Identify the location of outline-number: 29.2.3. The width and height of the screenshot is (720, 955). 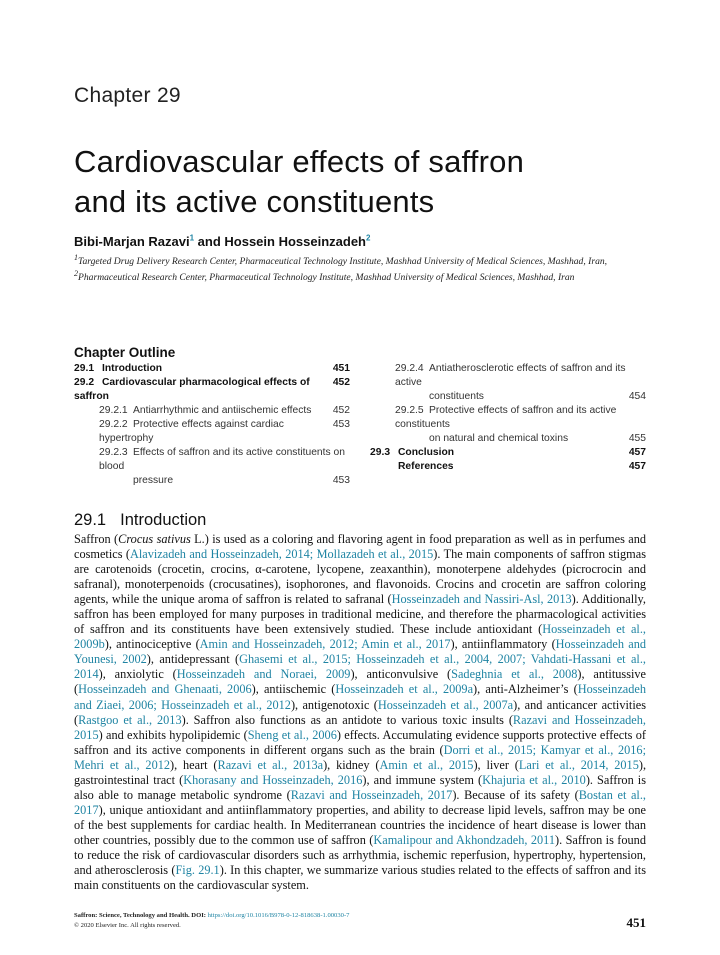
(113, 452).